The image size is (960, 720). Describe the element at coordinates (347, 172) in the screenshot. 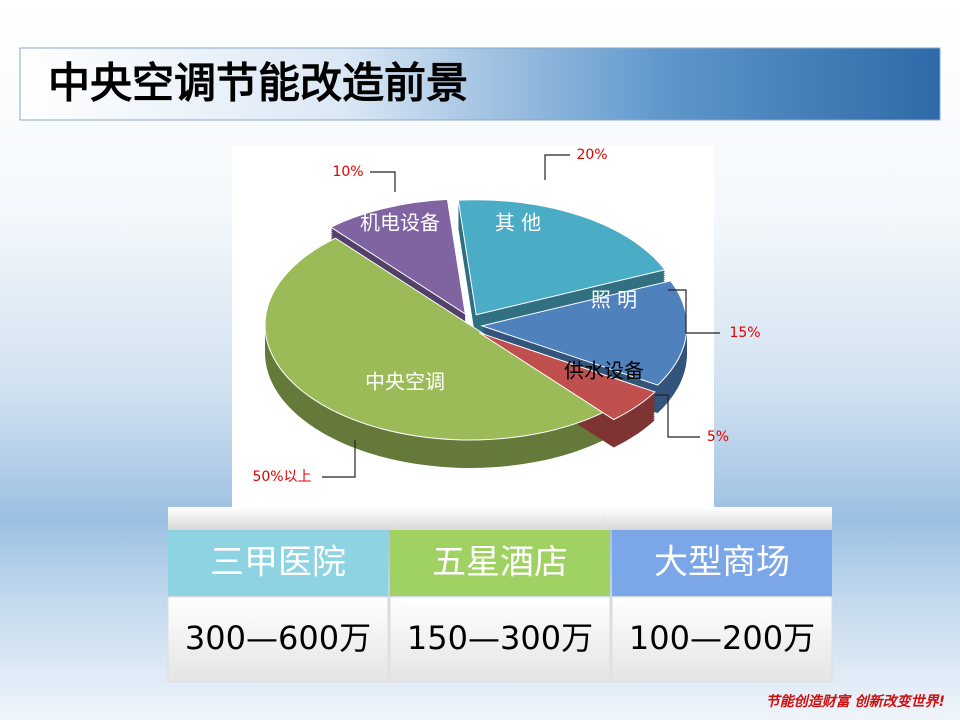

I see `value-label: 10%` at that location.